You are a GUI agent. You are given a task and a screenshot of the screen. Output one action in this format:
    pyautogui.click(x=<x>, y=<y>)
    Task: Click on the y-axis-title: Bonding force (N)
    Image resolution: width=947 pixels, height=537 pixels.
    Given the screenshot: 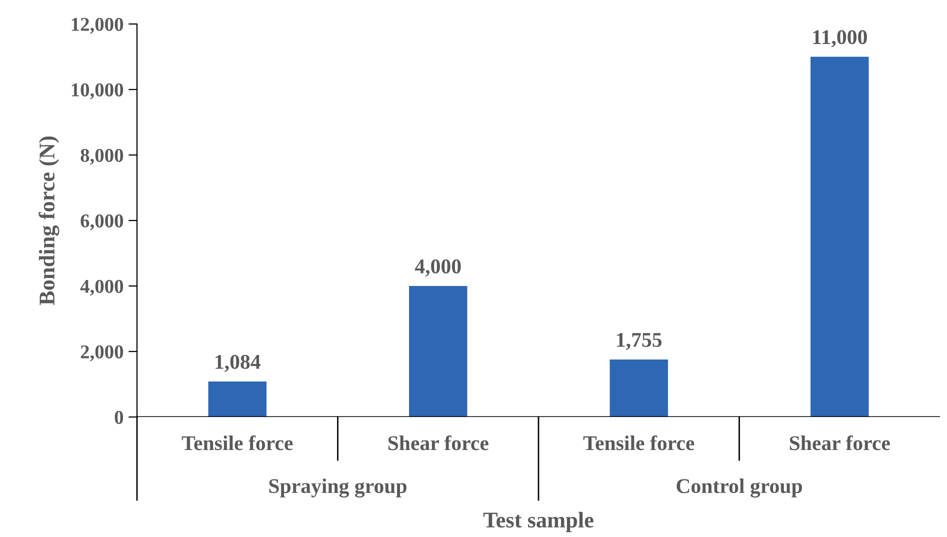 What is the action you would take?
    pyautogui.click(x=49, y=221)
    